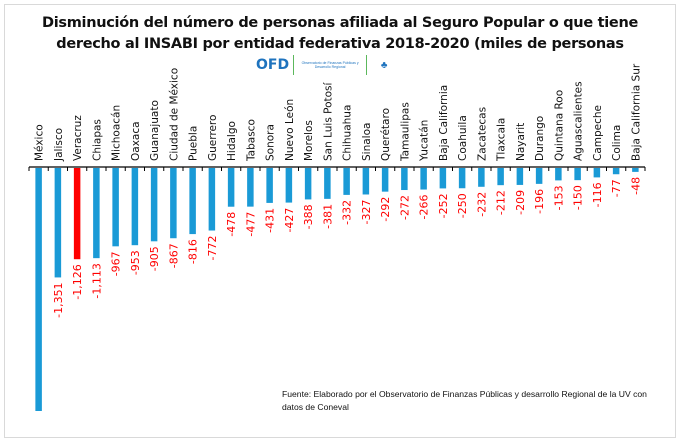  Describe the element at coordinates (367, 142) in the screenshot. I see `category-label: Sinaloa` at that location.